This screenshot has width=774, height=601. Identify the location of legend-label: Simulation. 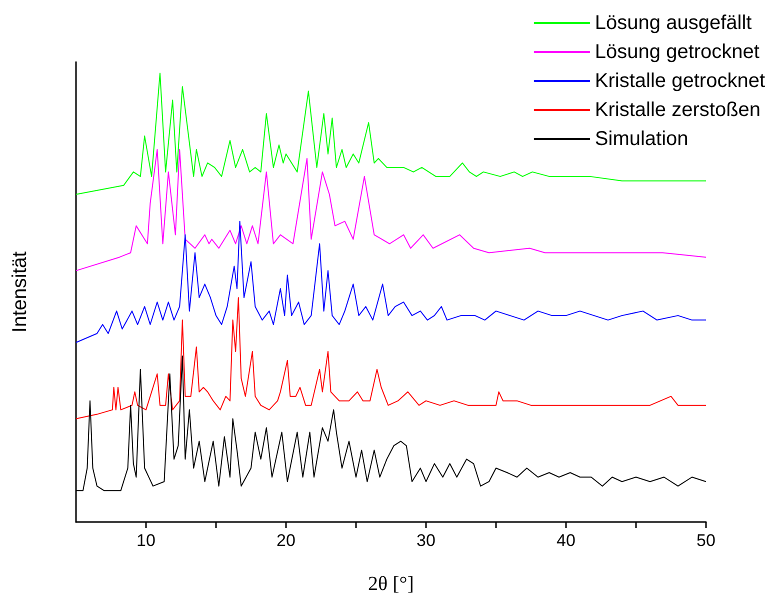
(641, 139).